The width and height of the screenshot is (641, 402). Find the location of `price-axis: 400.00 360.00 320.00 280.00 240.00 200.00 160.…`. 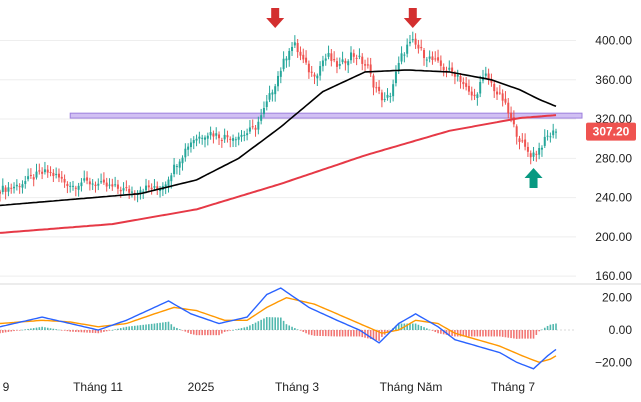

price-axis: 400.00 360.00 320.00 280.00 240.00 200.00 160.… is located at coordinates (613, 202).